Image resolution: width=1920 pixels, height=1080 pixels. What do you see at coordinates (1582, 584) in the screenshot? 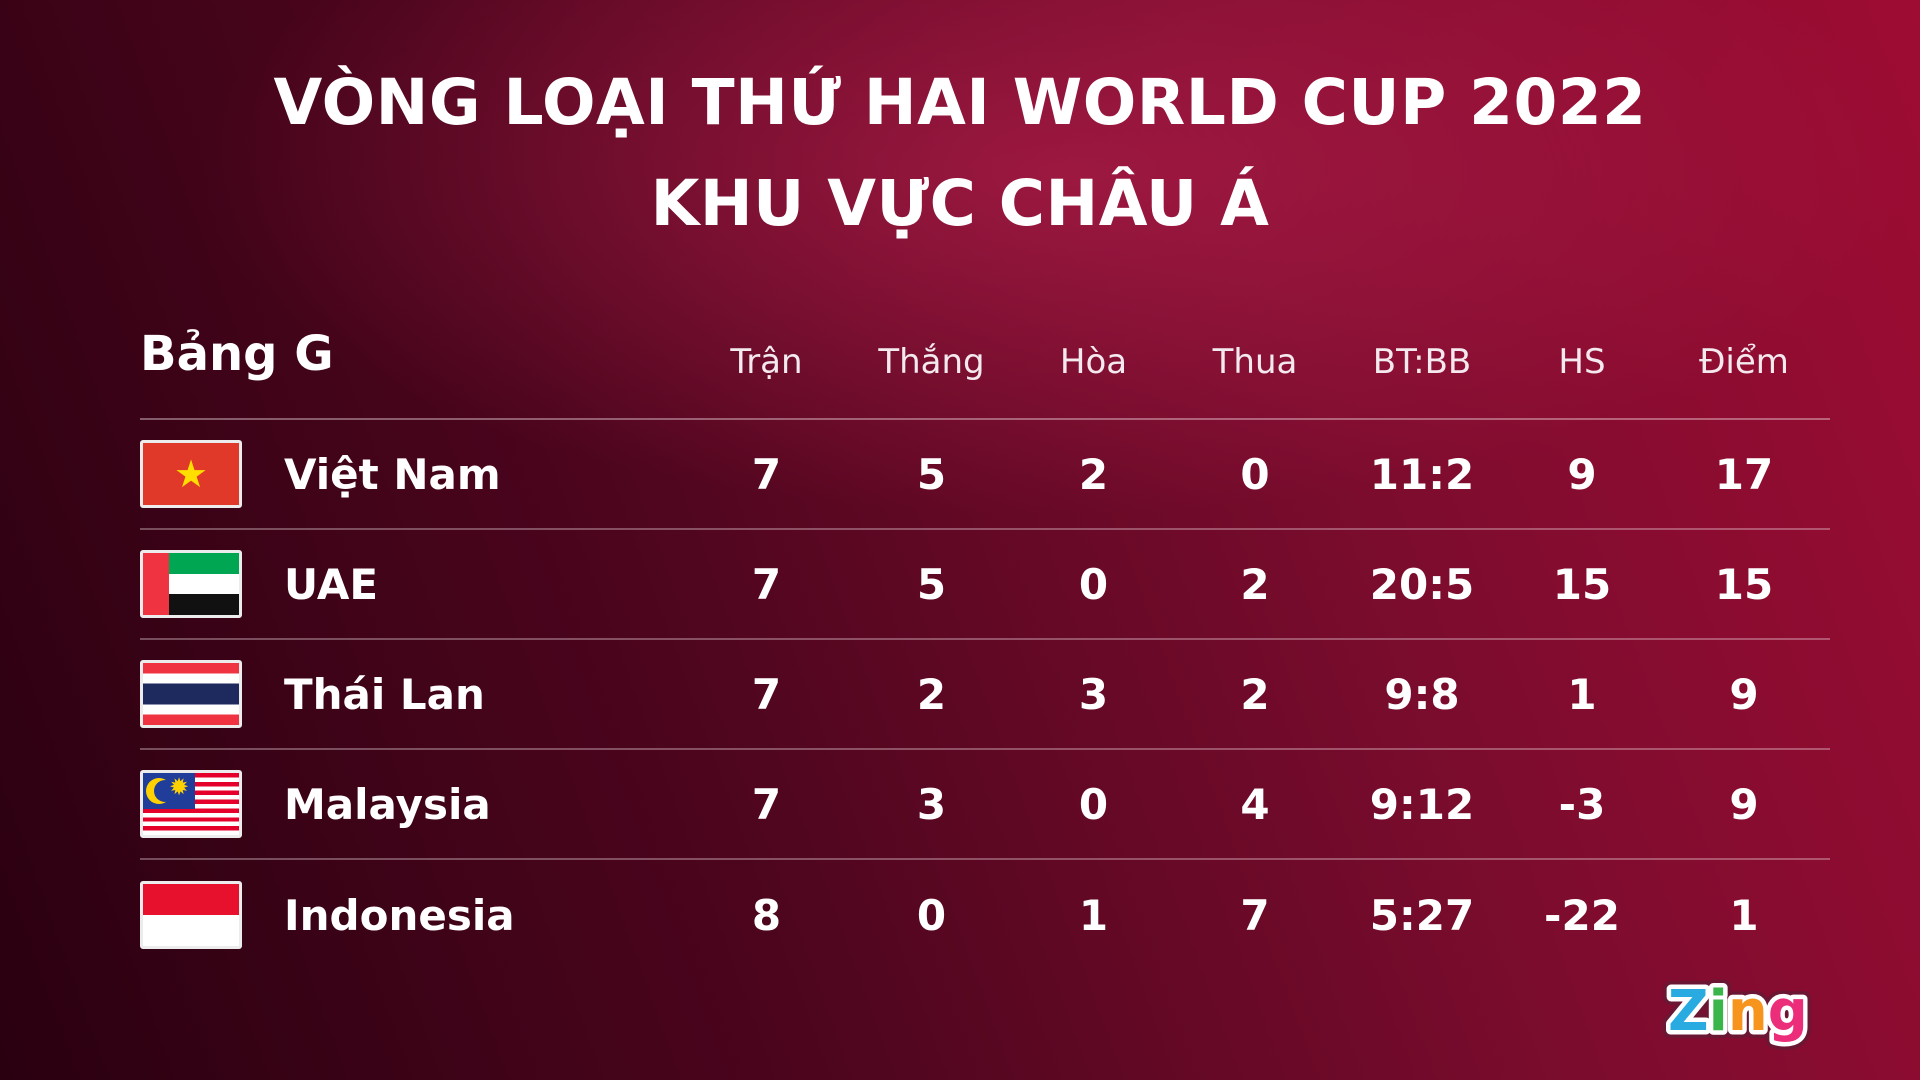
I see `stat-goal-diff: 15` at bounding box center [1582, 584].